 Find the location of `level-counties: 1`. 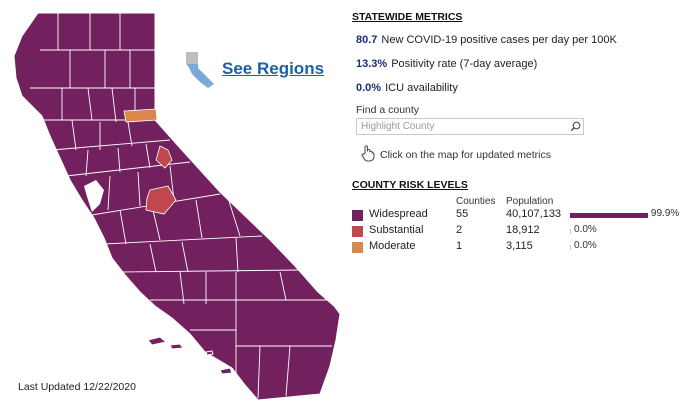

level-counties: 1 is located at coordinates (459, 246).